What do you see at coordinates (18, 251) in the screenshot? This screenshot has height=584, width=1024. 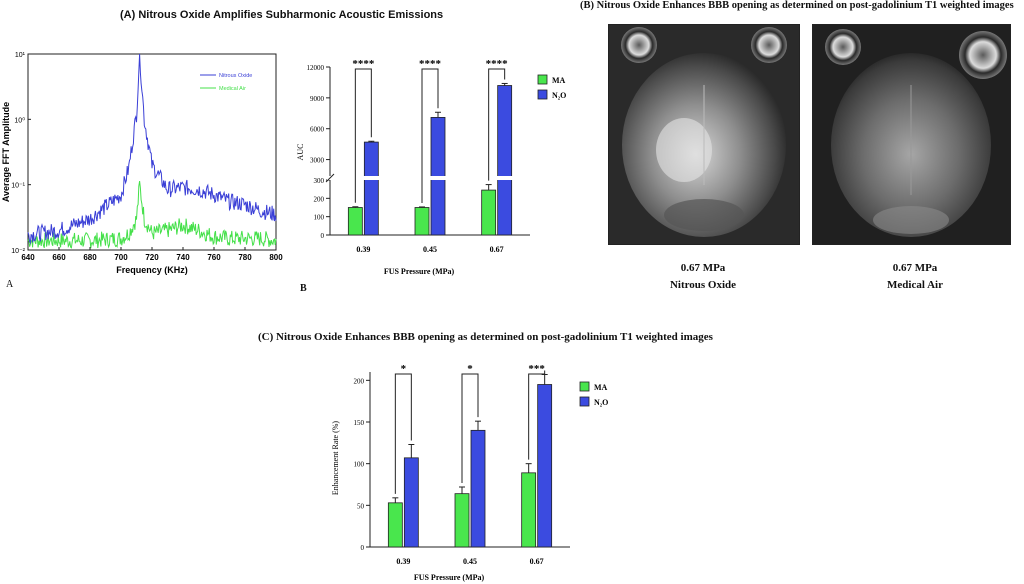 I see `y-tick-label: 10⁻²` at bounding box center [18, 251].